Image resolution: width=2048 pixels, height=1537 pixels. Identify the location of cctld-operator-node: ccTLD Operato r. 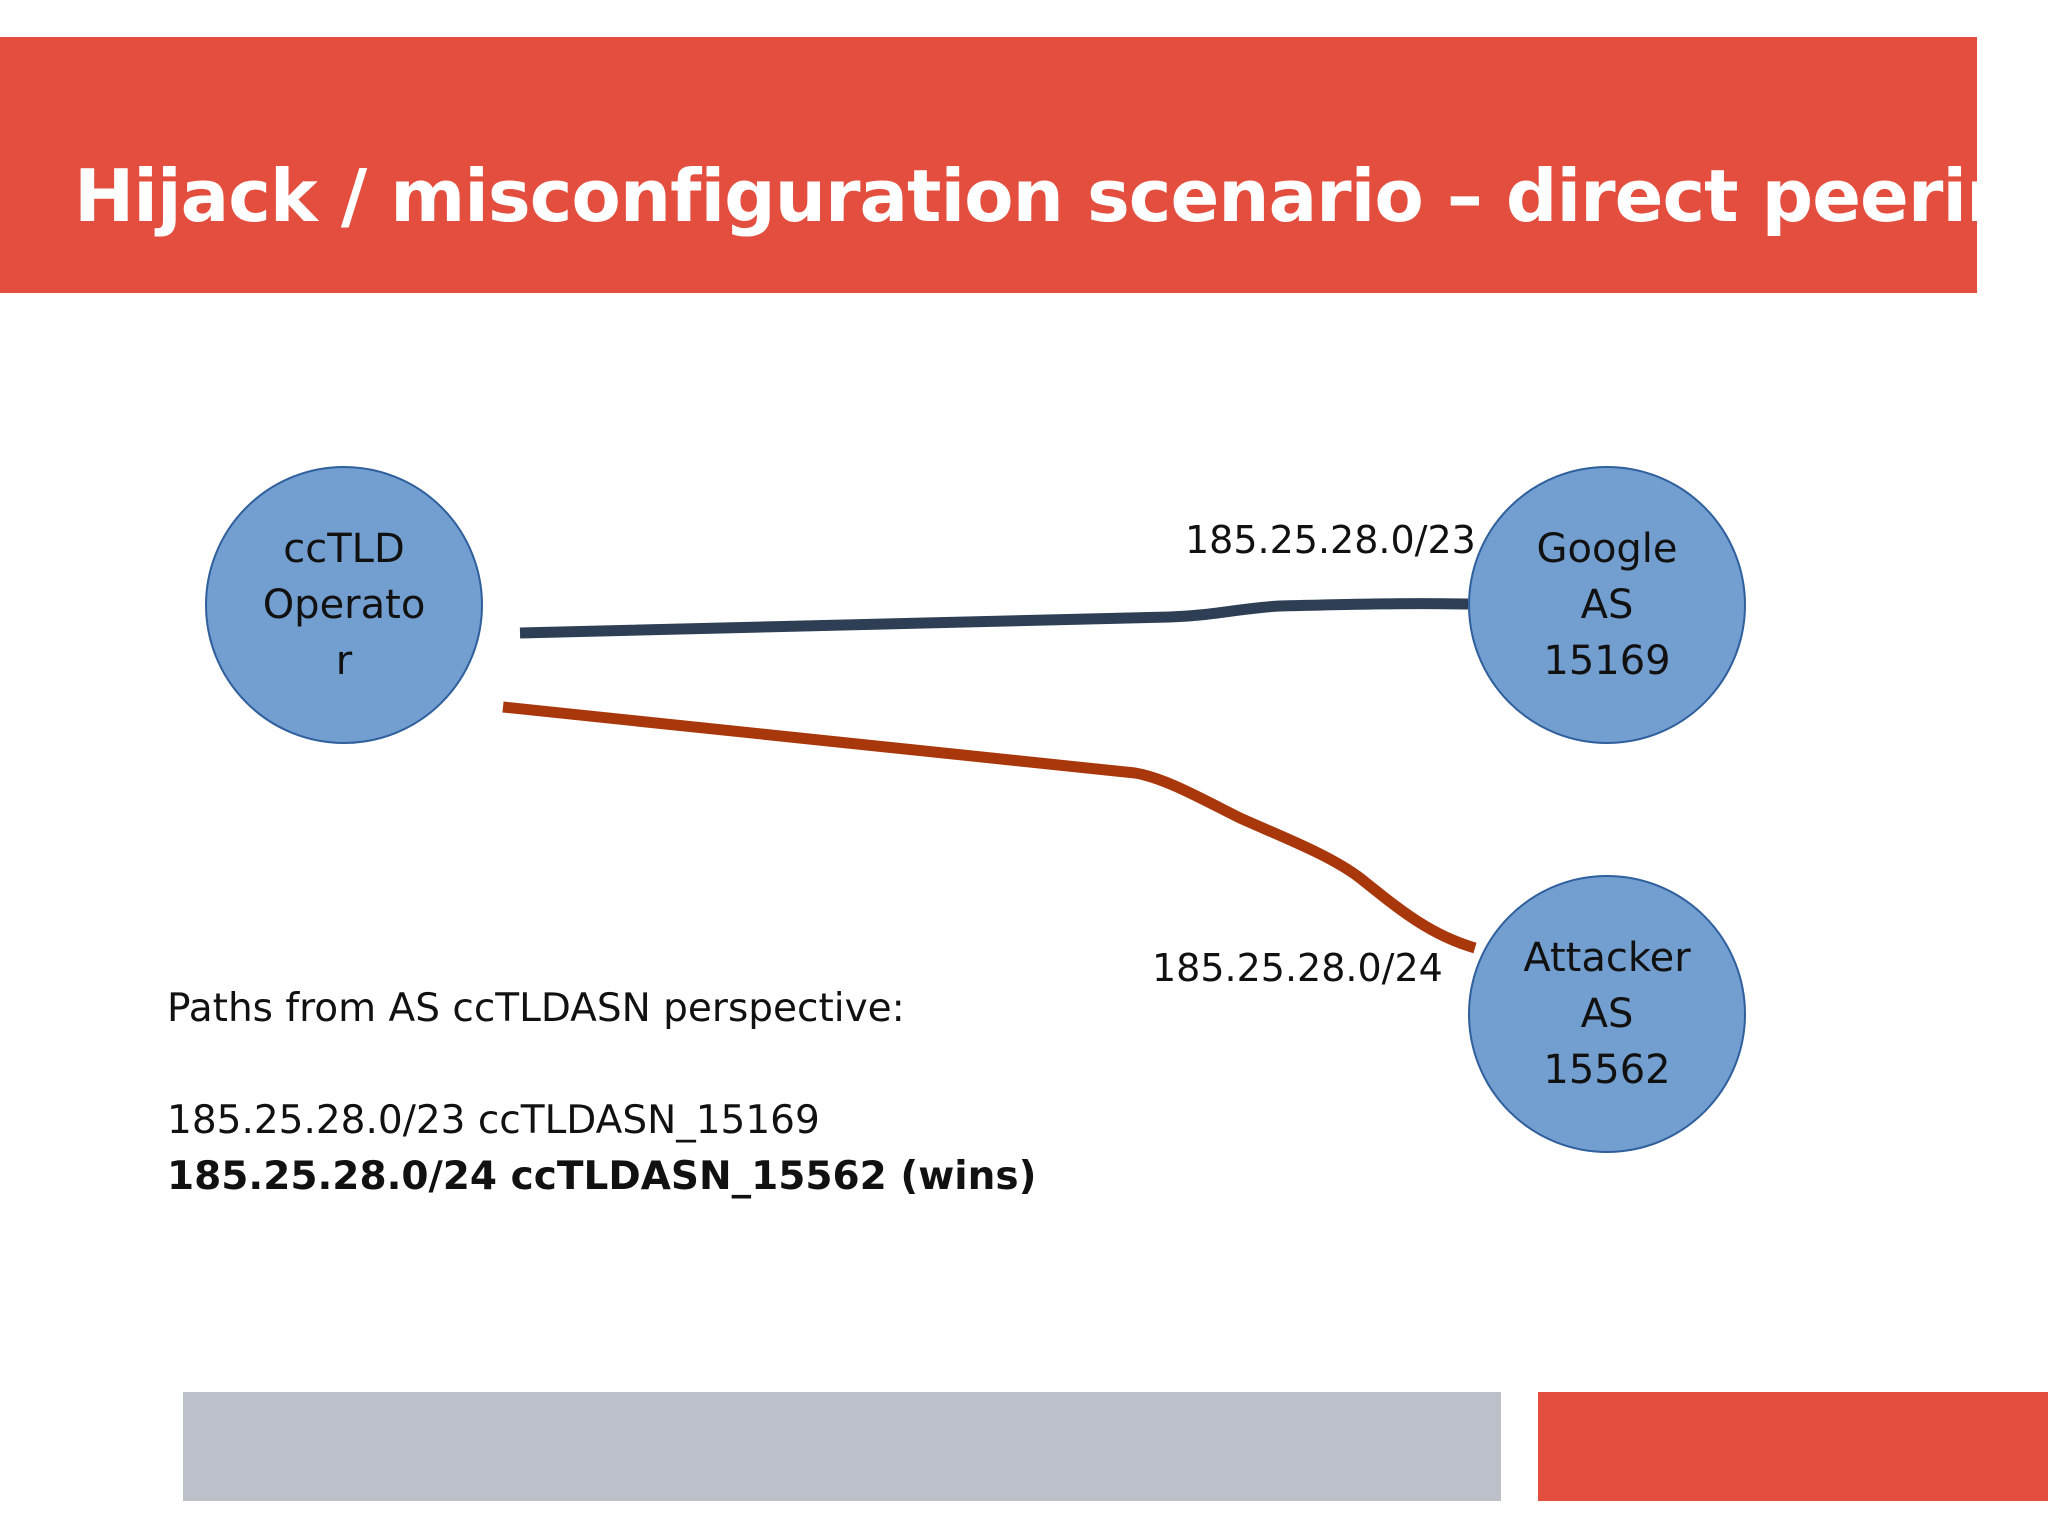
(344, 605).